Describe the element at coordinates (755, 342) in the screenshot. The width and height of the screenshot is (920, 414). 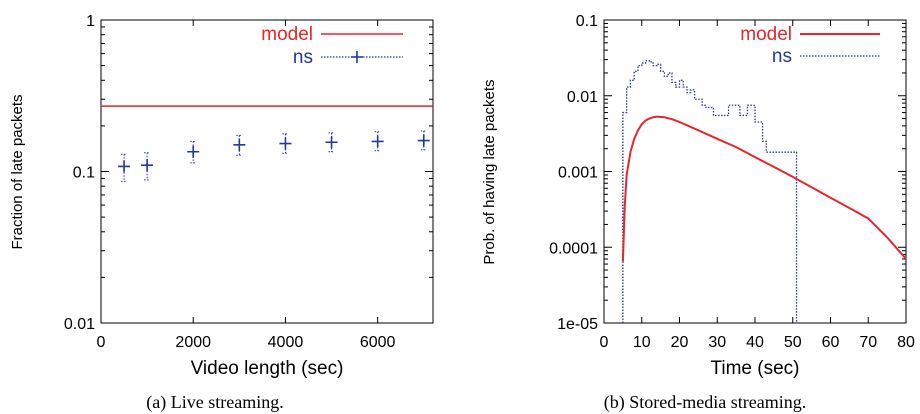
I see `x-tick-label-b: 40` at that location.